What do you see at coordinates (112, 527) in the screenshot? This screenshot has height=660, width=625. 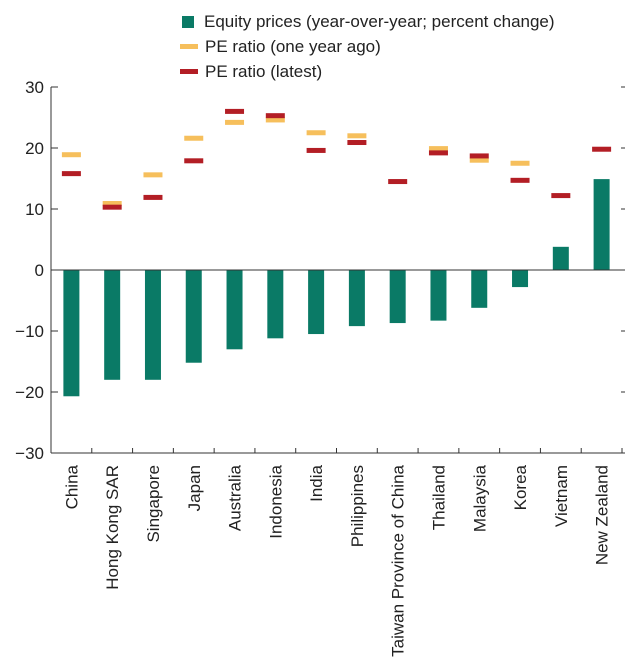 I see `x-tick-label: Hong Kong SAR` at bounding box center [112, 527].